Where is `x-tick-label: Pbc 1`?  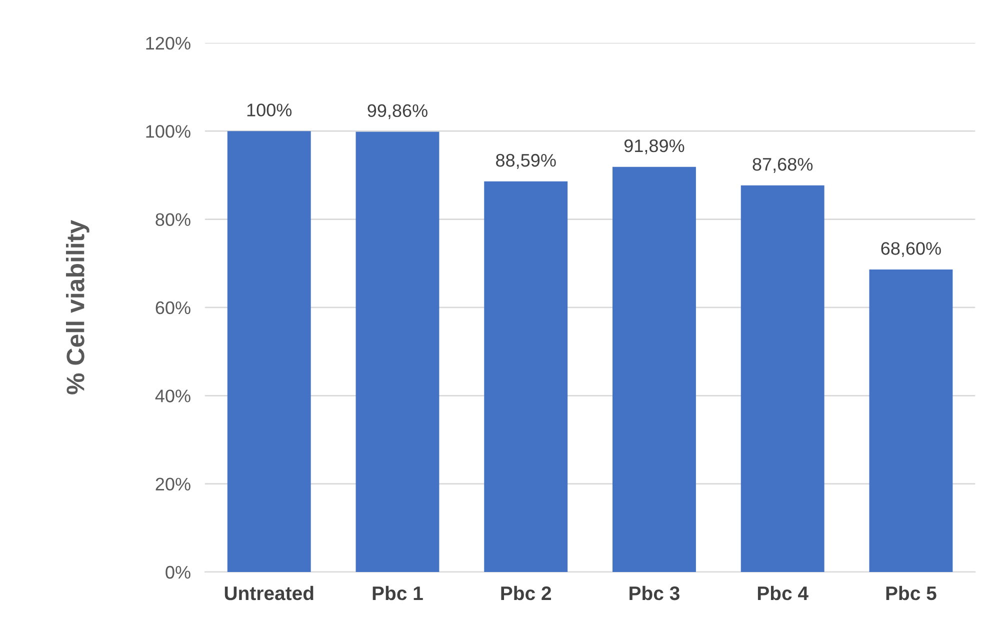 x-tick-label: Pbc 1 is located at coordinates (397, 593).